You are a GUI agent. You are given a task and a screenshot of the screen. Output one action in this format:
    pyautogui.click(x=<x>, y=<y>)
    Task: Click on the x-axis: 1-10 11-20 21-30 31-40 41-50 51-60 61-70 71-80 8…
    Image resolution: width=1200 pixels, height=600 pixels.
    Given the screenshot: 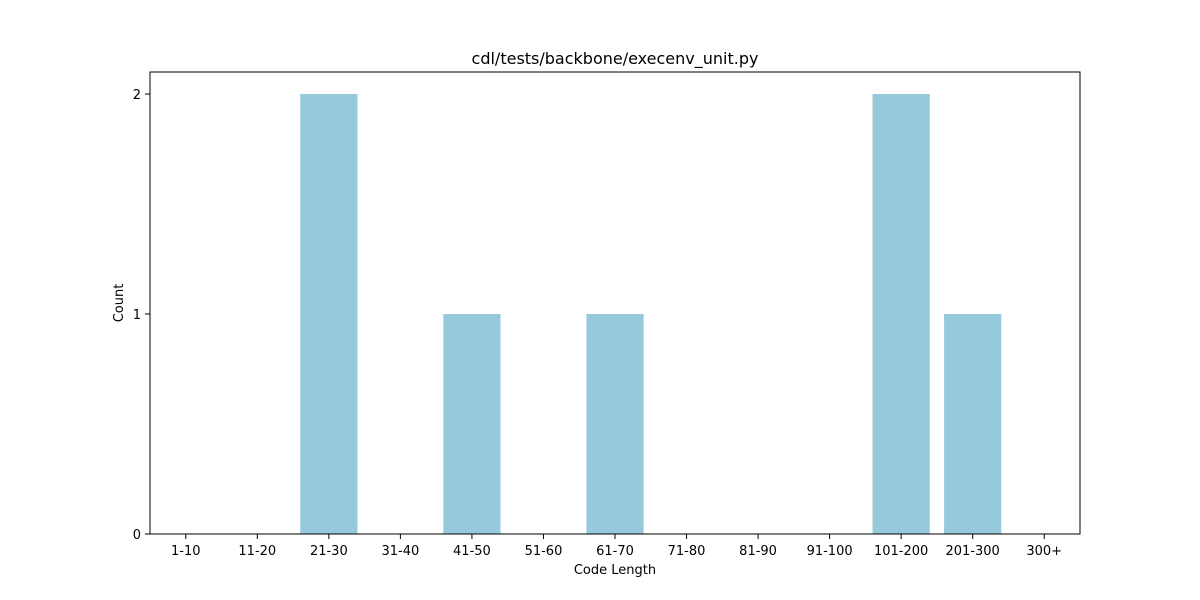 What is the action you would take?
    pyautogui.click(x=616, y=546)
    